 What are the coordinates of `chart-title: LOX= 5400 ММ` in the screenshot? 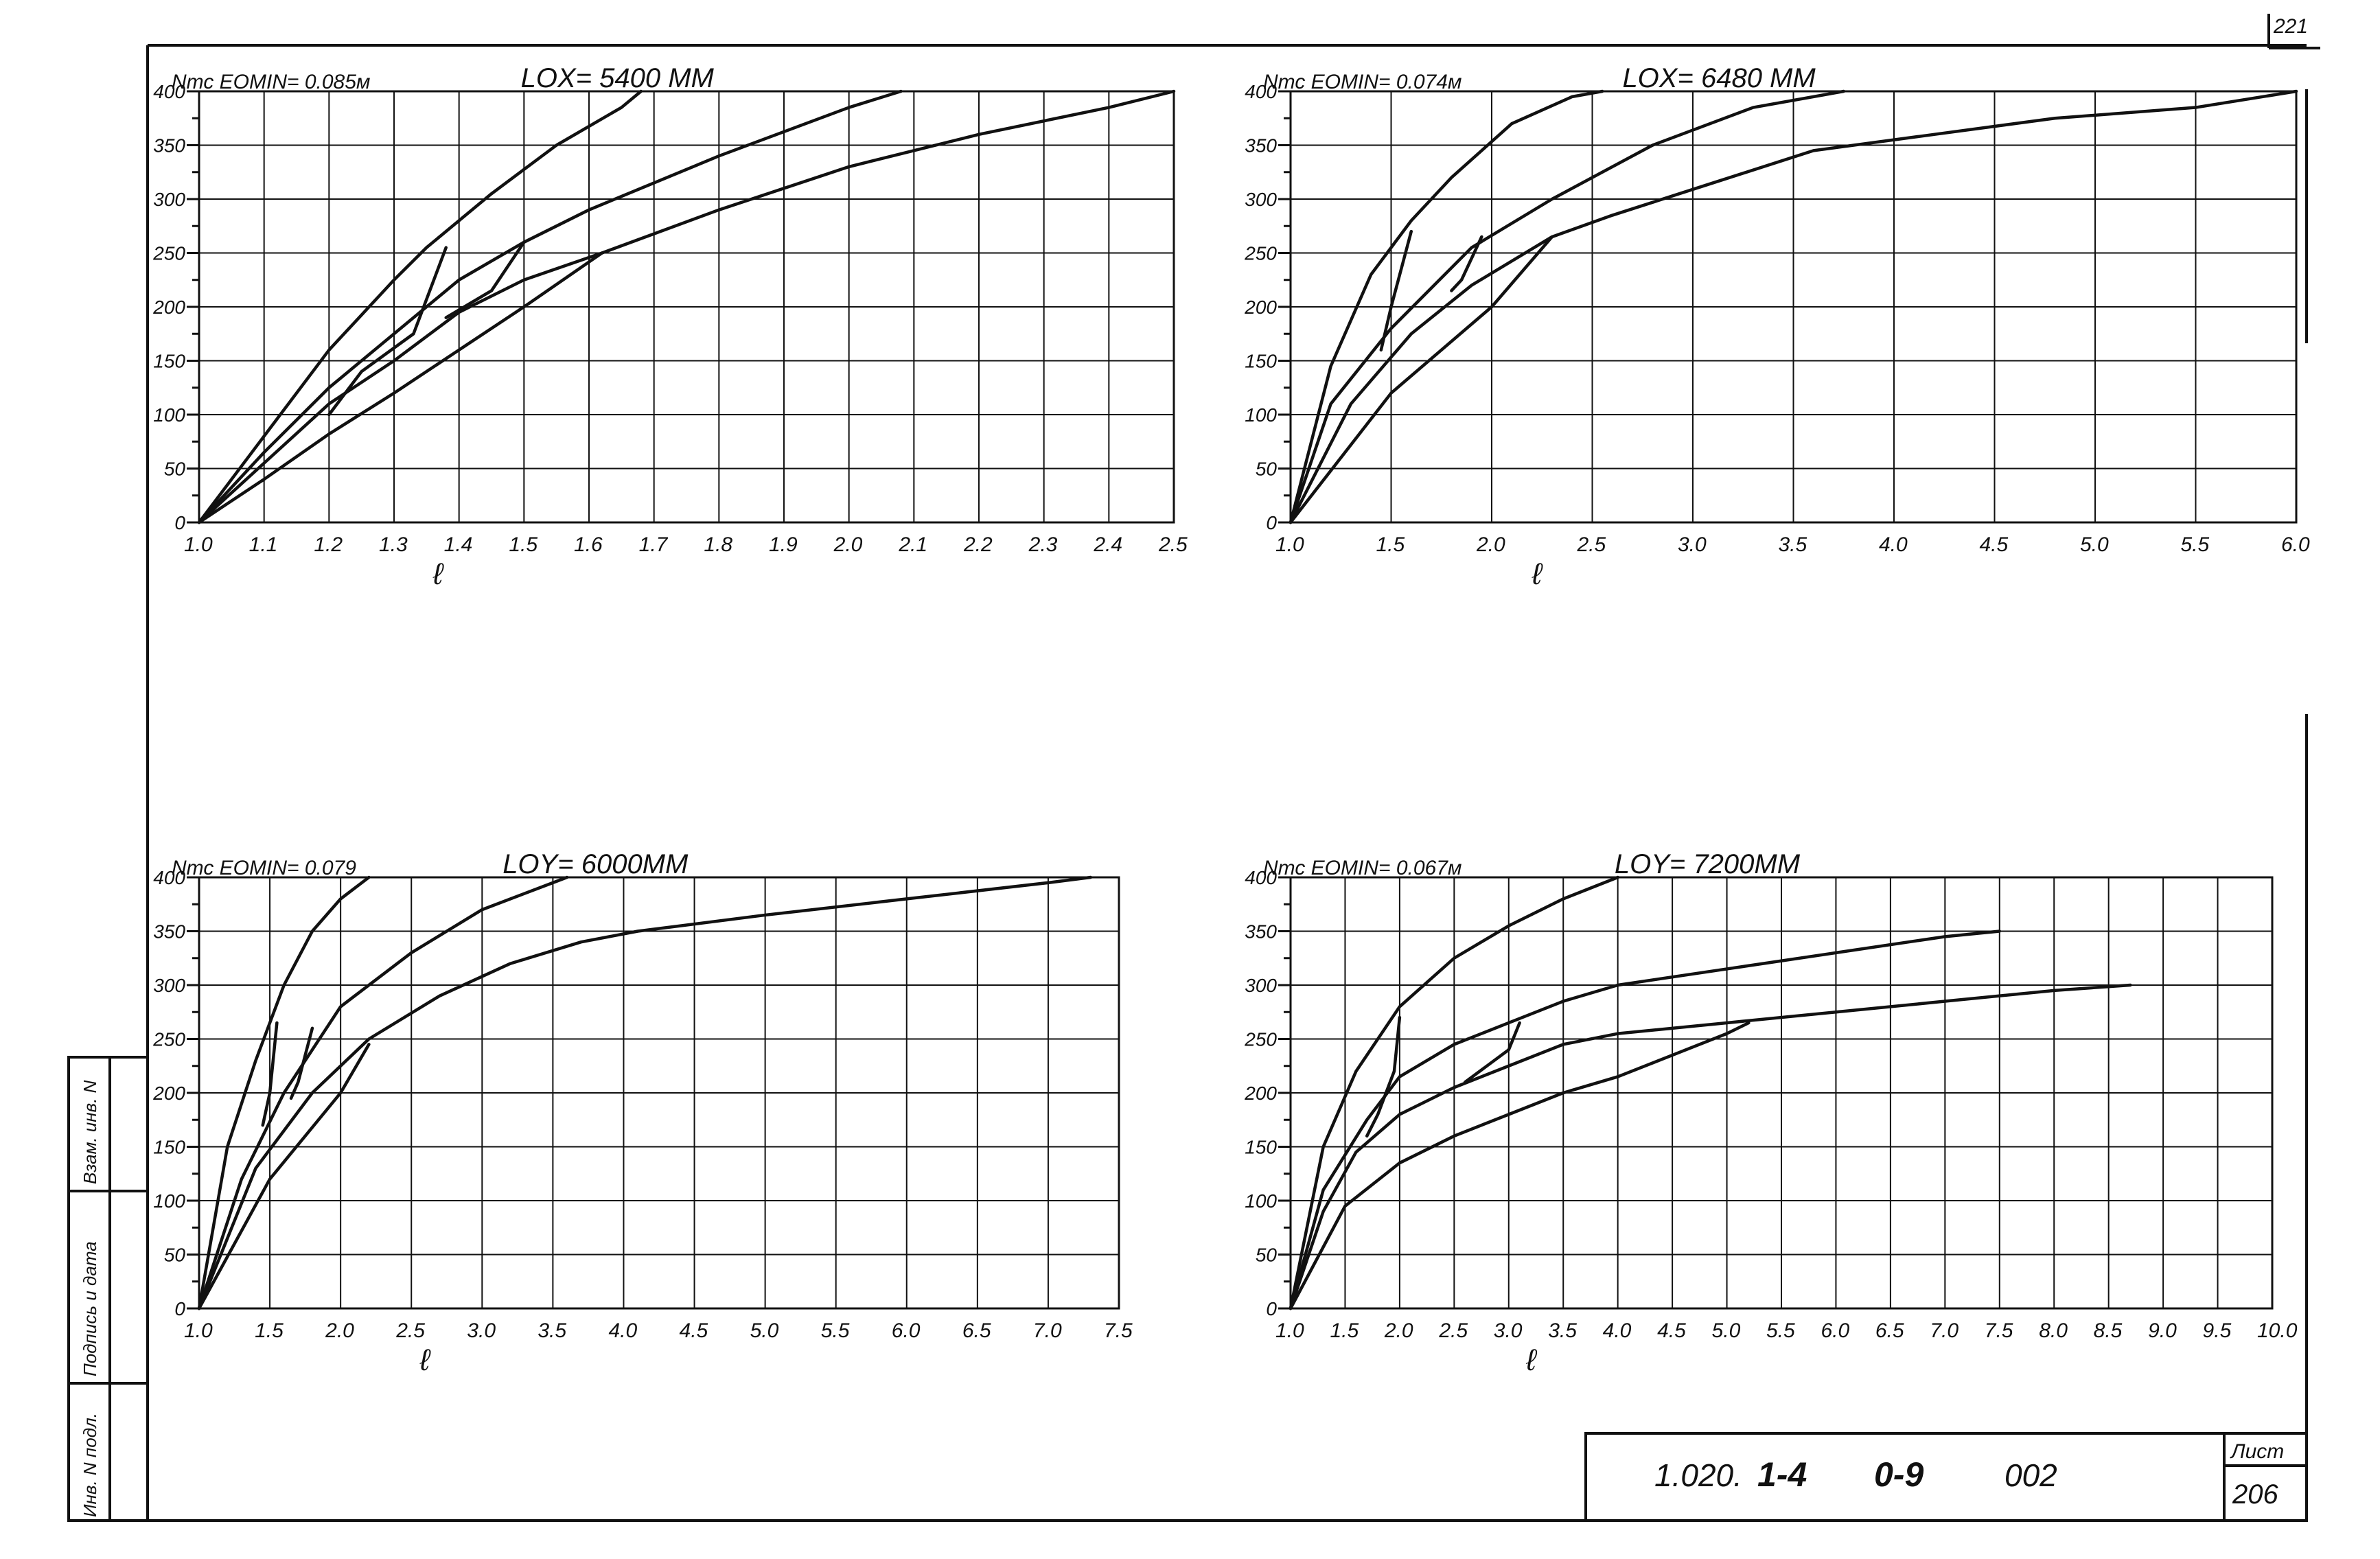 It's located at (618, 78).